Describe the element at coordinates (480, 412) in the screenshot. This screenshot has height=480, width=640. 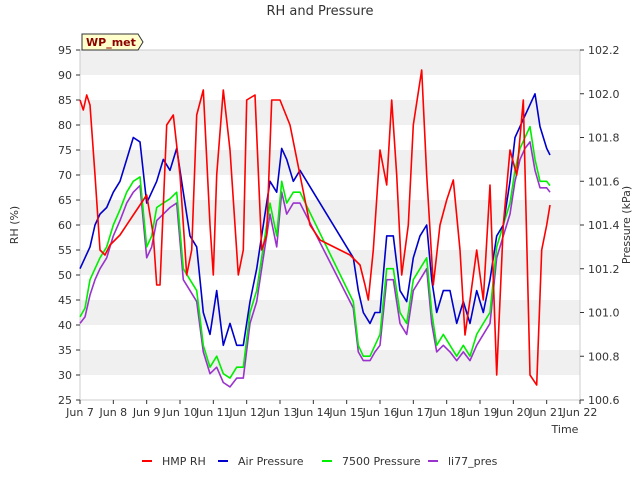
I see `x-tick-label: Jun 19` at that location.